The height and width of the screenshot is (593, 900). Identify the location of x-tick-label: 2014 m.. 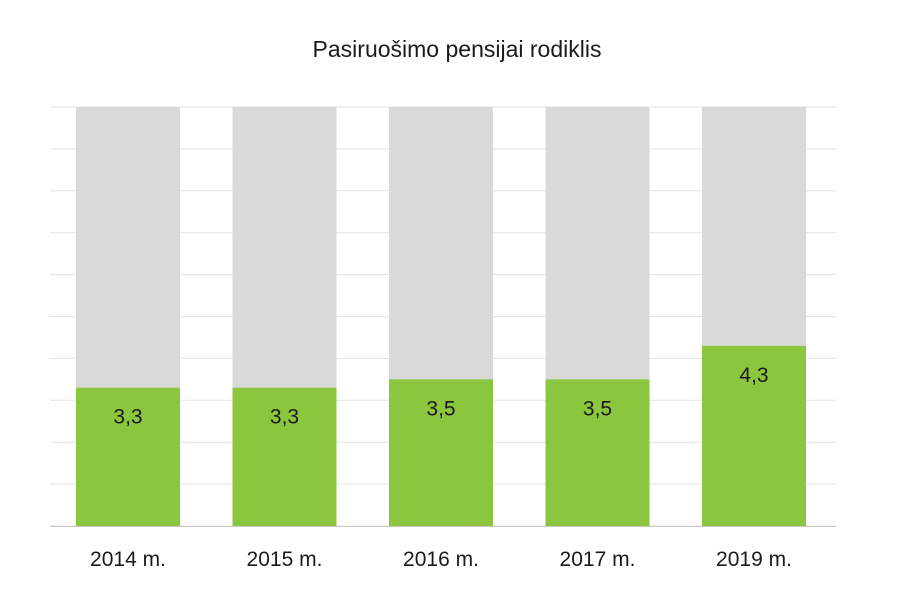
(128, 559).